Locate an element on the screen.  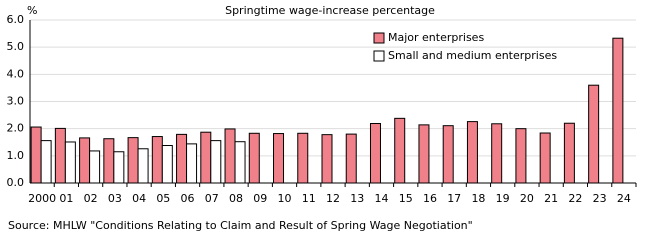
y-tick-label: 6.0 is located at coordinates (16, 19).